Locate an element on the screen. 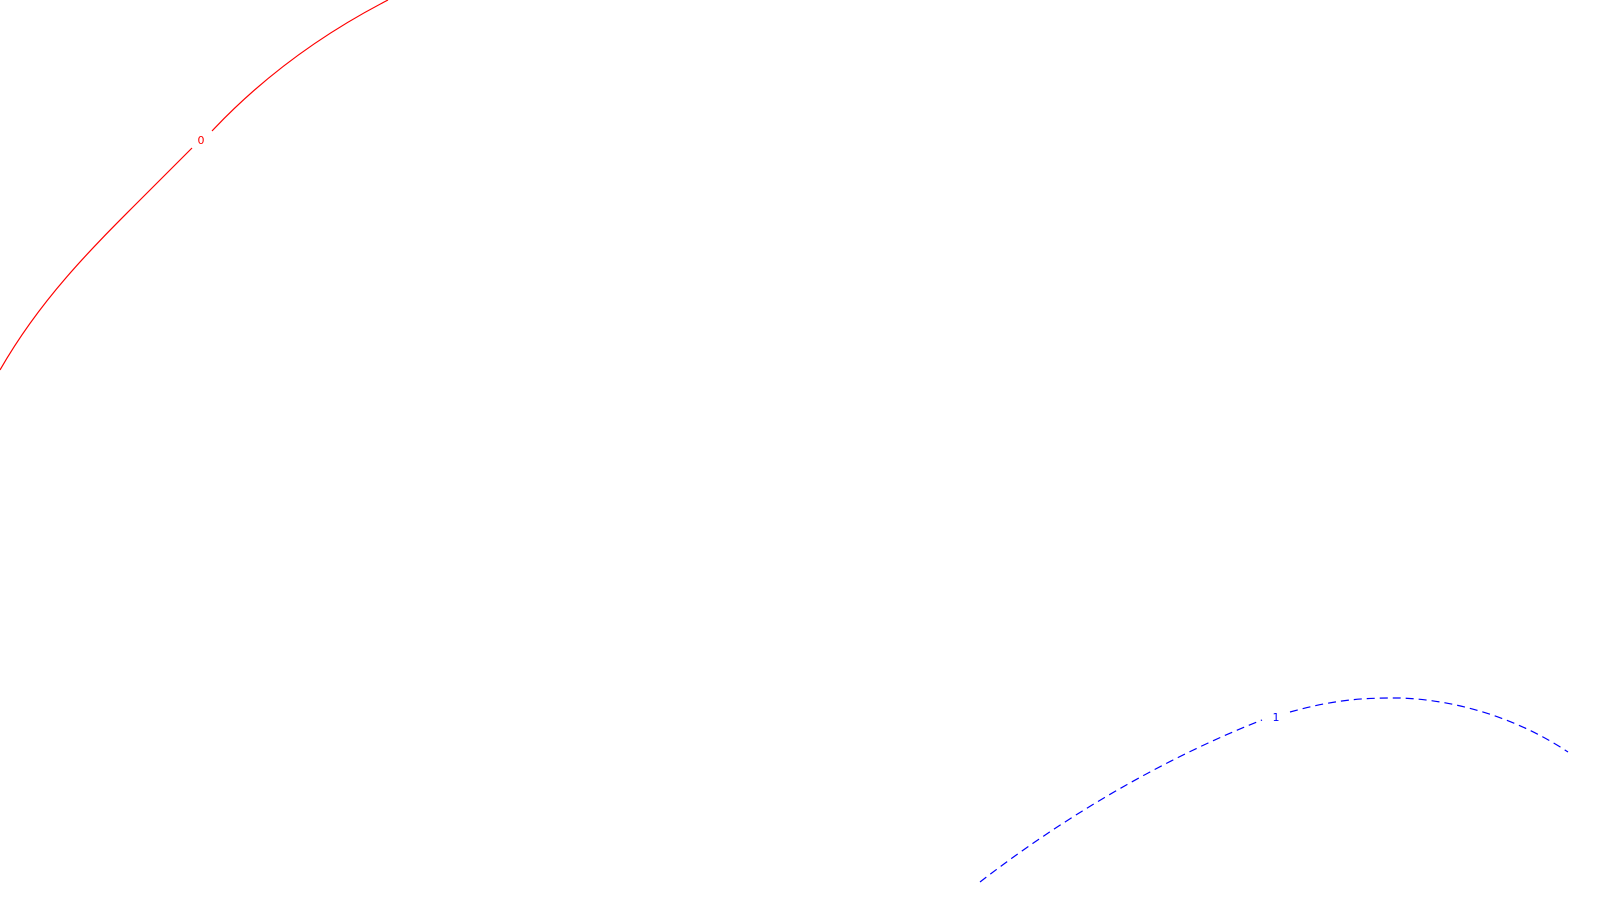  contour-label-level-1: 1 is located at coordinates (1276, 717).